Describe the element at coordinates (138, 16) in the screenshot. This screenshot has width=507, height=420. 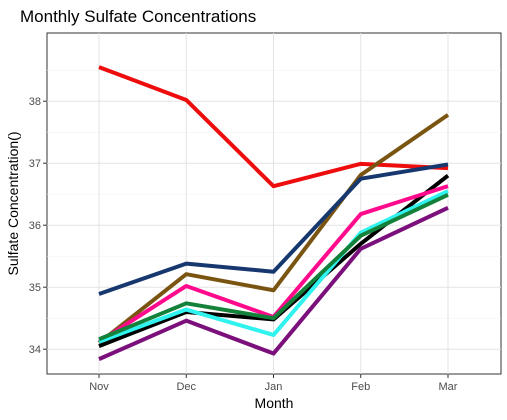
I see `chart-title: Monthly Sulfate Concentrations` at that location.